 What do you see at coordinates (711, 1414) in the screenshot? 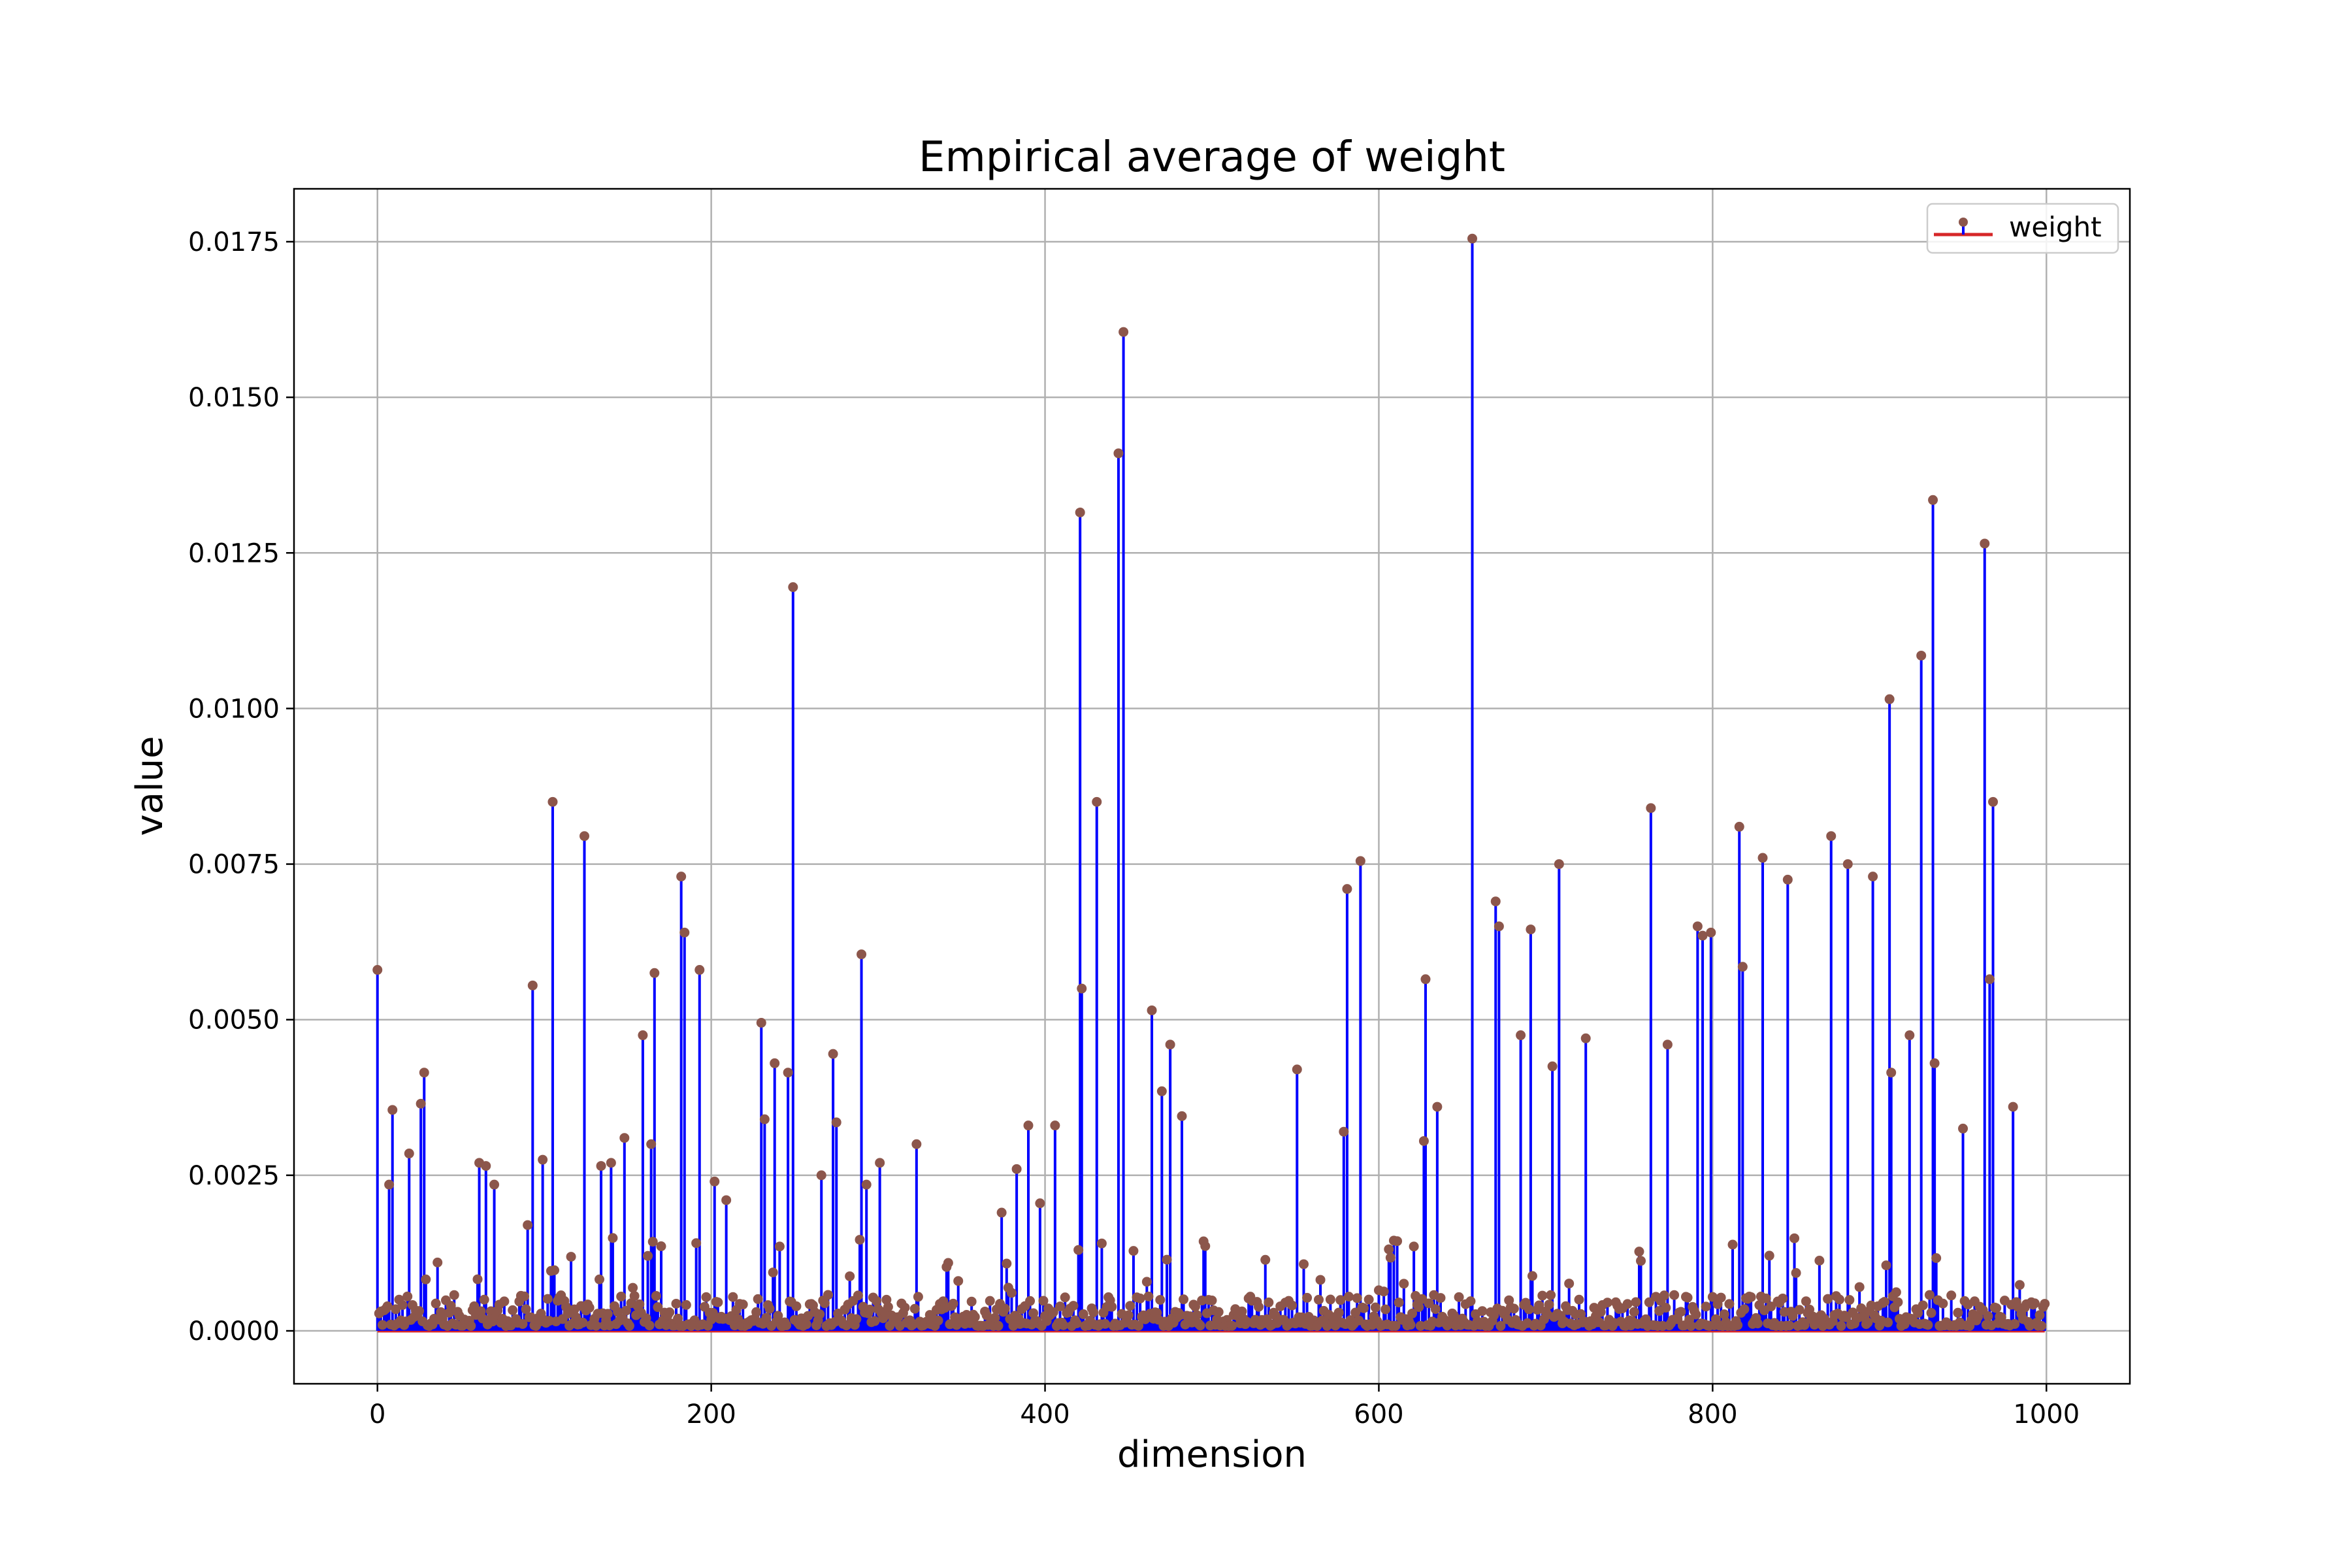
I see `x-tick-label: 200` at bounding box center [711, 1414].